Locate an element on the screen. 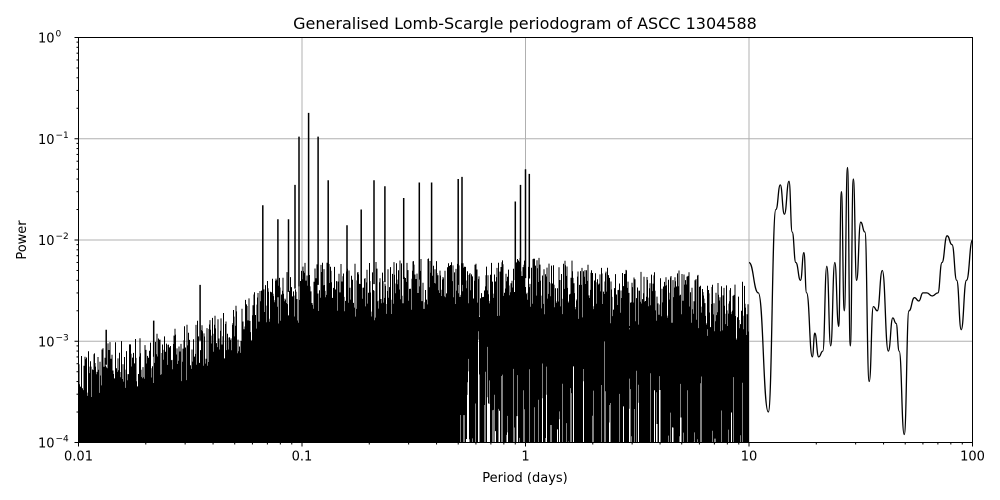 The height and width of the screenshot is (500, 1000). y-tick-exponent: −2 is located at coordinates (62, 237).